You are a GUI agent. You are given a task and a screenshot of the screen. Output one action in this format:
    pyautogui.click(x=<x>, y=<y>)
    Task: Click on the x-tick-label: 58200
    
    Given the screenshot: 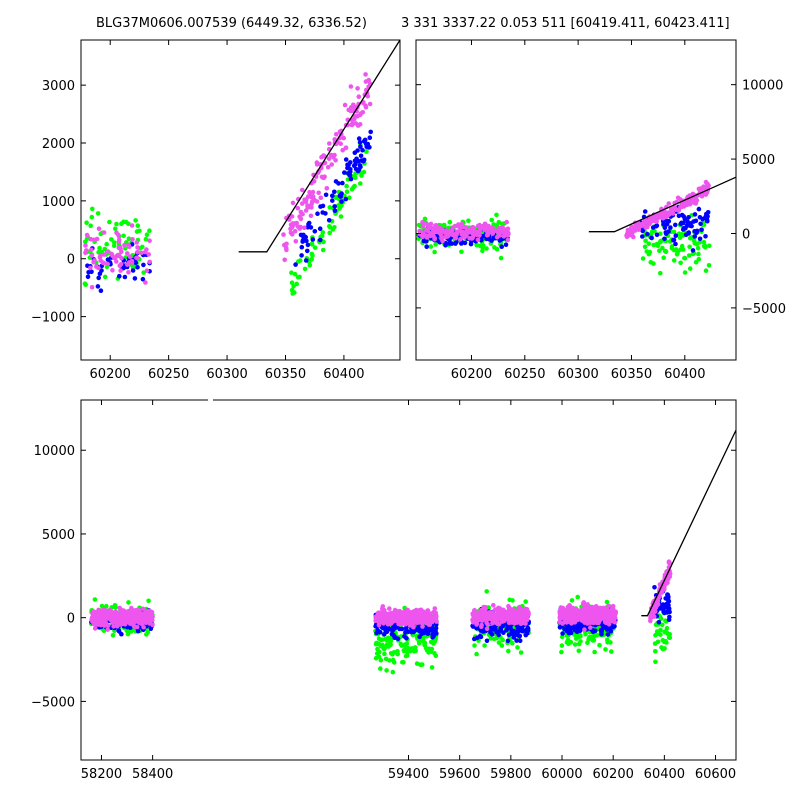 What is the action you would take?
    pyautogui.click(x=101, y=774)
    